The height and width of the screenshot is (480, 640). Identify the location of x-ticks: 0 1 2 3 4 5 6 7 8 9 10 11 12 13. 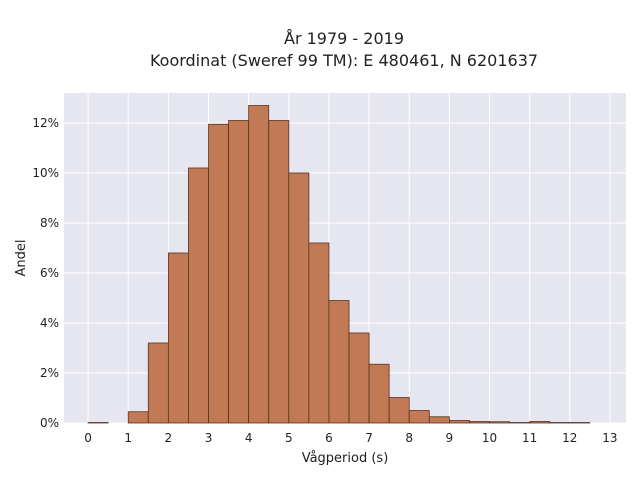
(350, 438).